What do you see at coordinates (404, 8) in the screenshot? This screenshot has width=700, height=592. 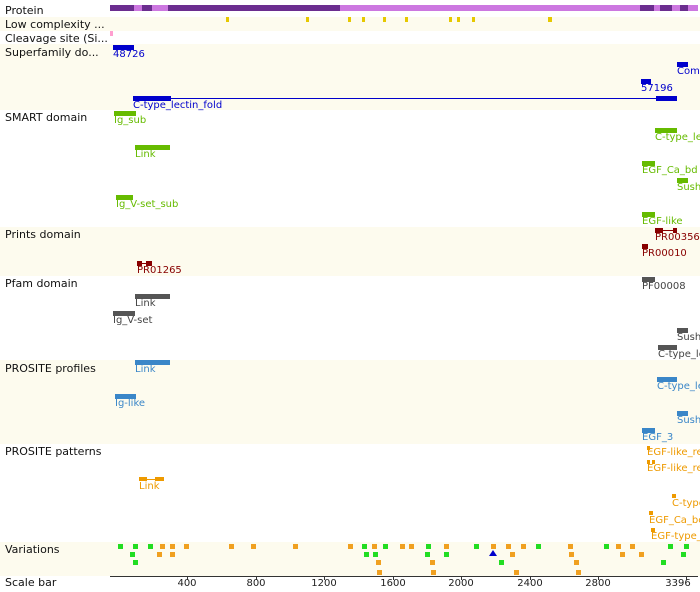 I see `protein-bar` at bounding box center [404, 8].